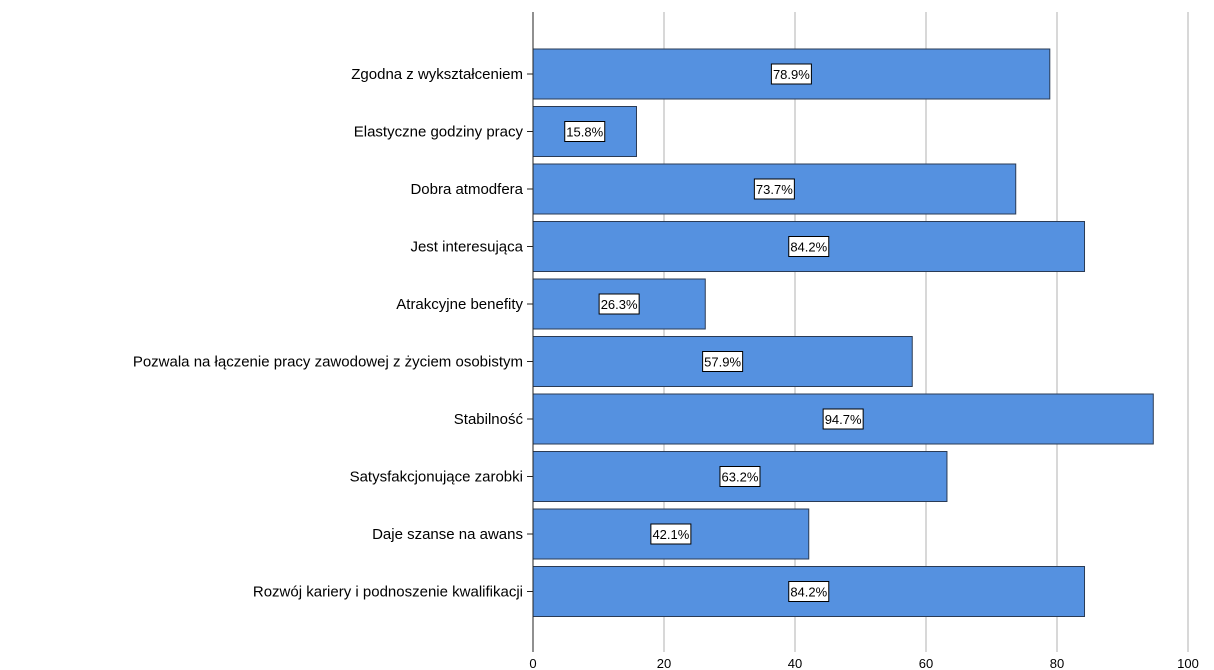  Describe the element at coordinates (1188, 663) in the screenshot. I see `x-tick-label: 100` at that location.